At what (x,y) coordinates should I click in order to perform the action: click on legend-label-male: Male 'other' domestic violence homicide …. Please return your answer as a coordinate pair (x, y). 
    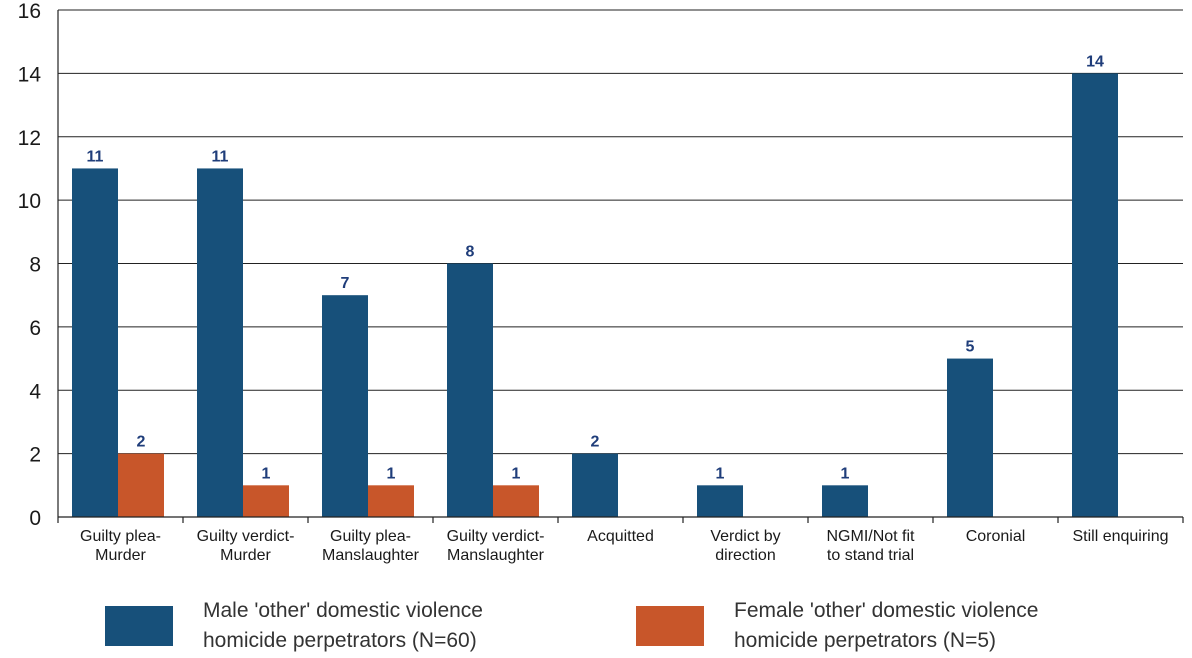
    Looking at the image, I should click on (343, 626).